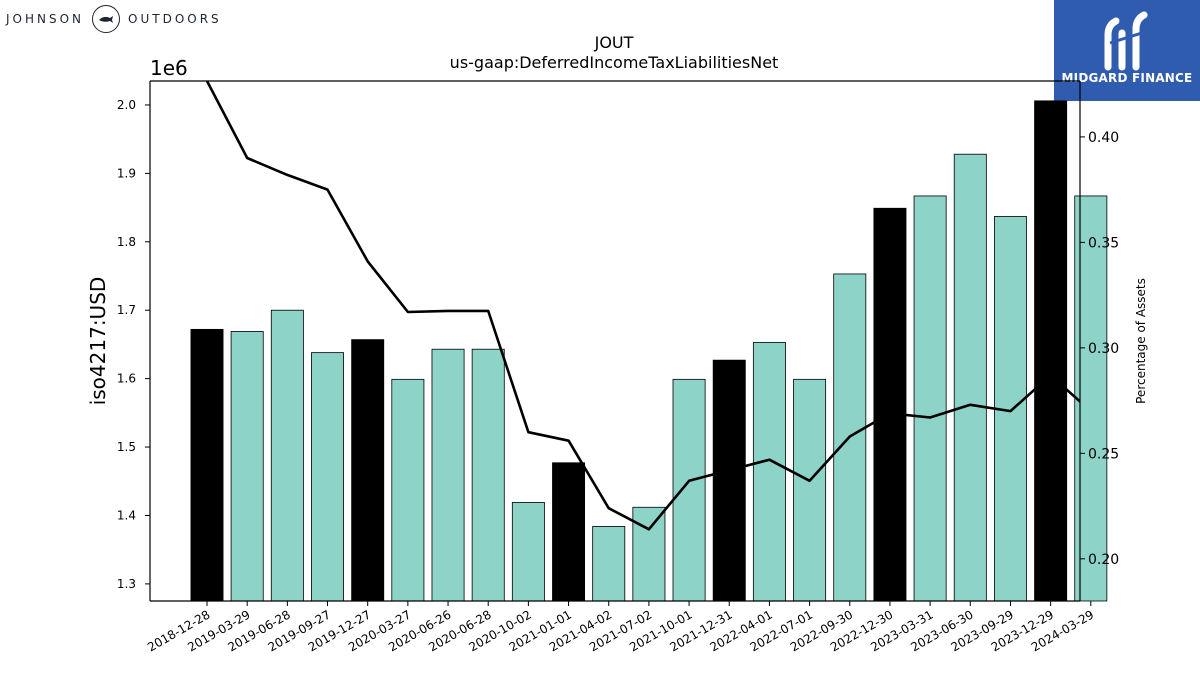 This screenshot has width=1200, height=675. What do you see at coordinates (45, 19) in the screenshot?
I see `logo-word-johnson: JOHNSON` at bounding box center [45, 19].